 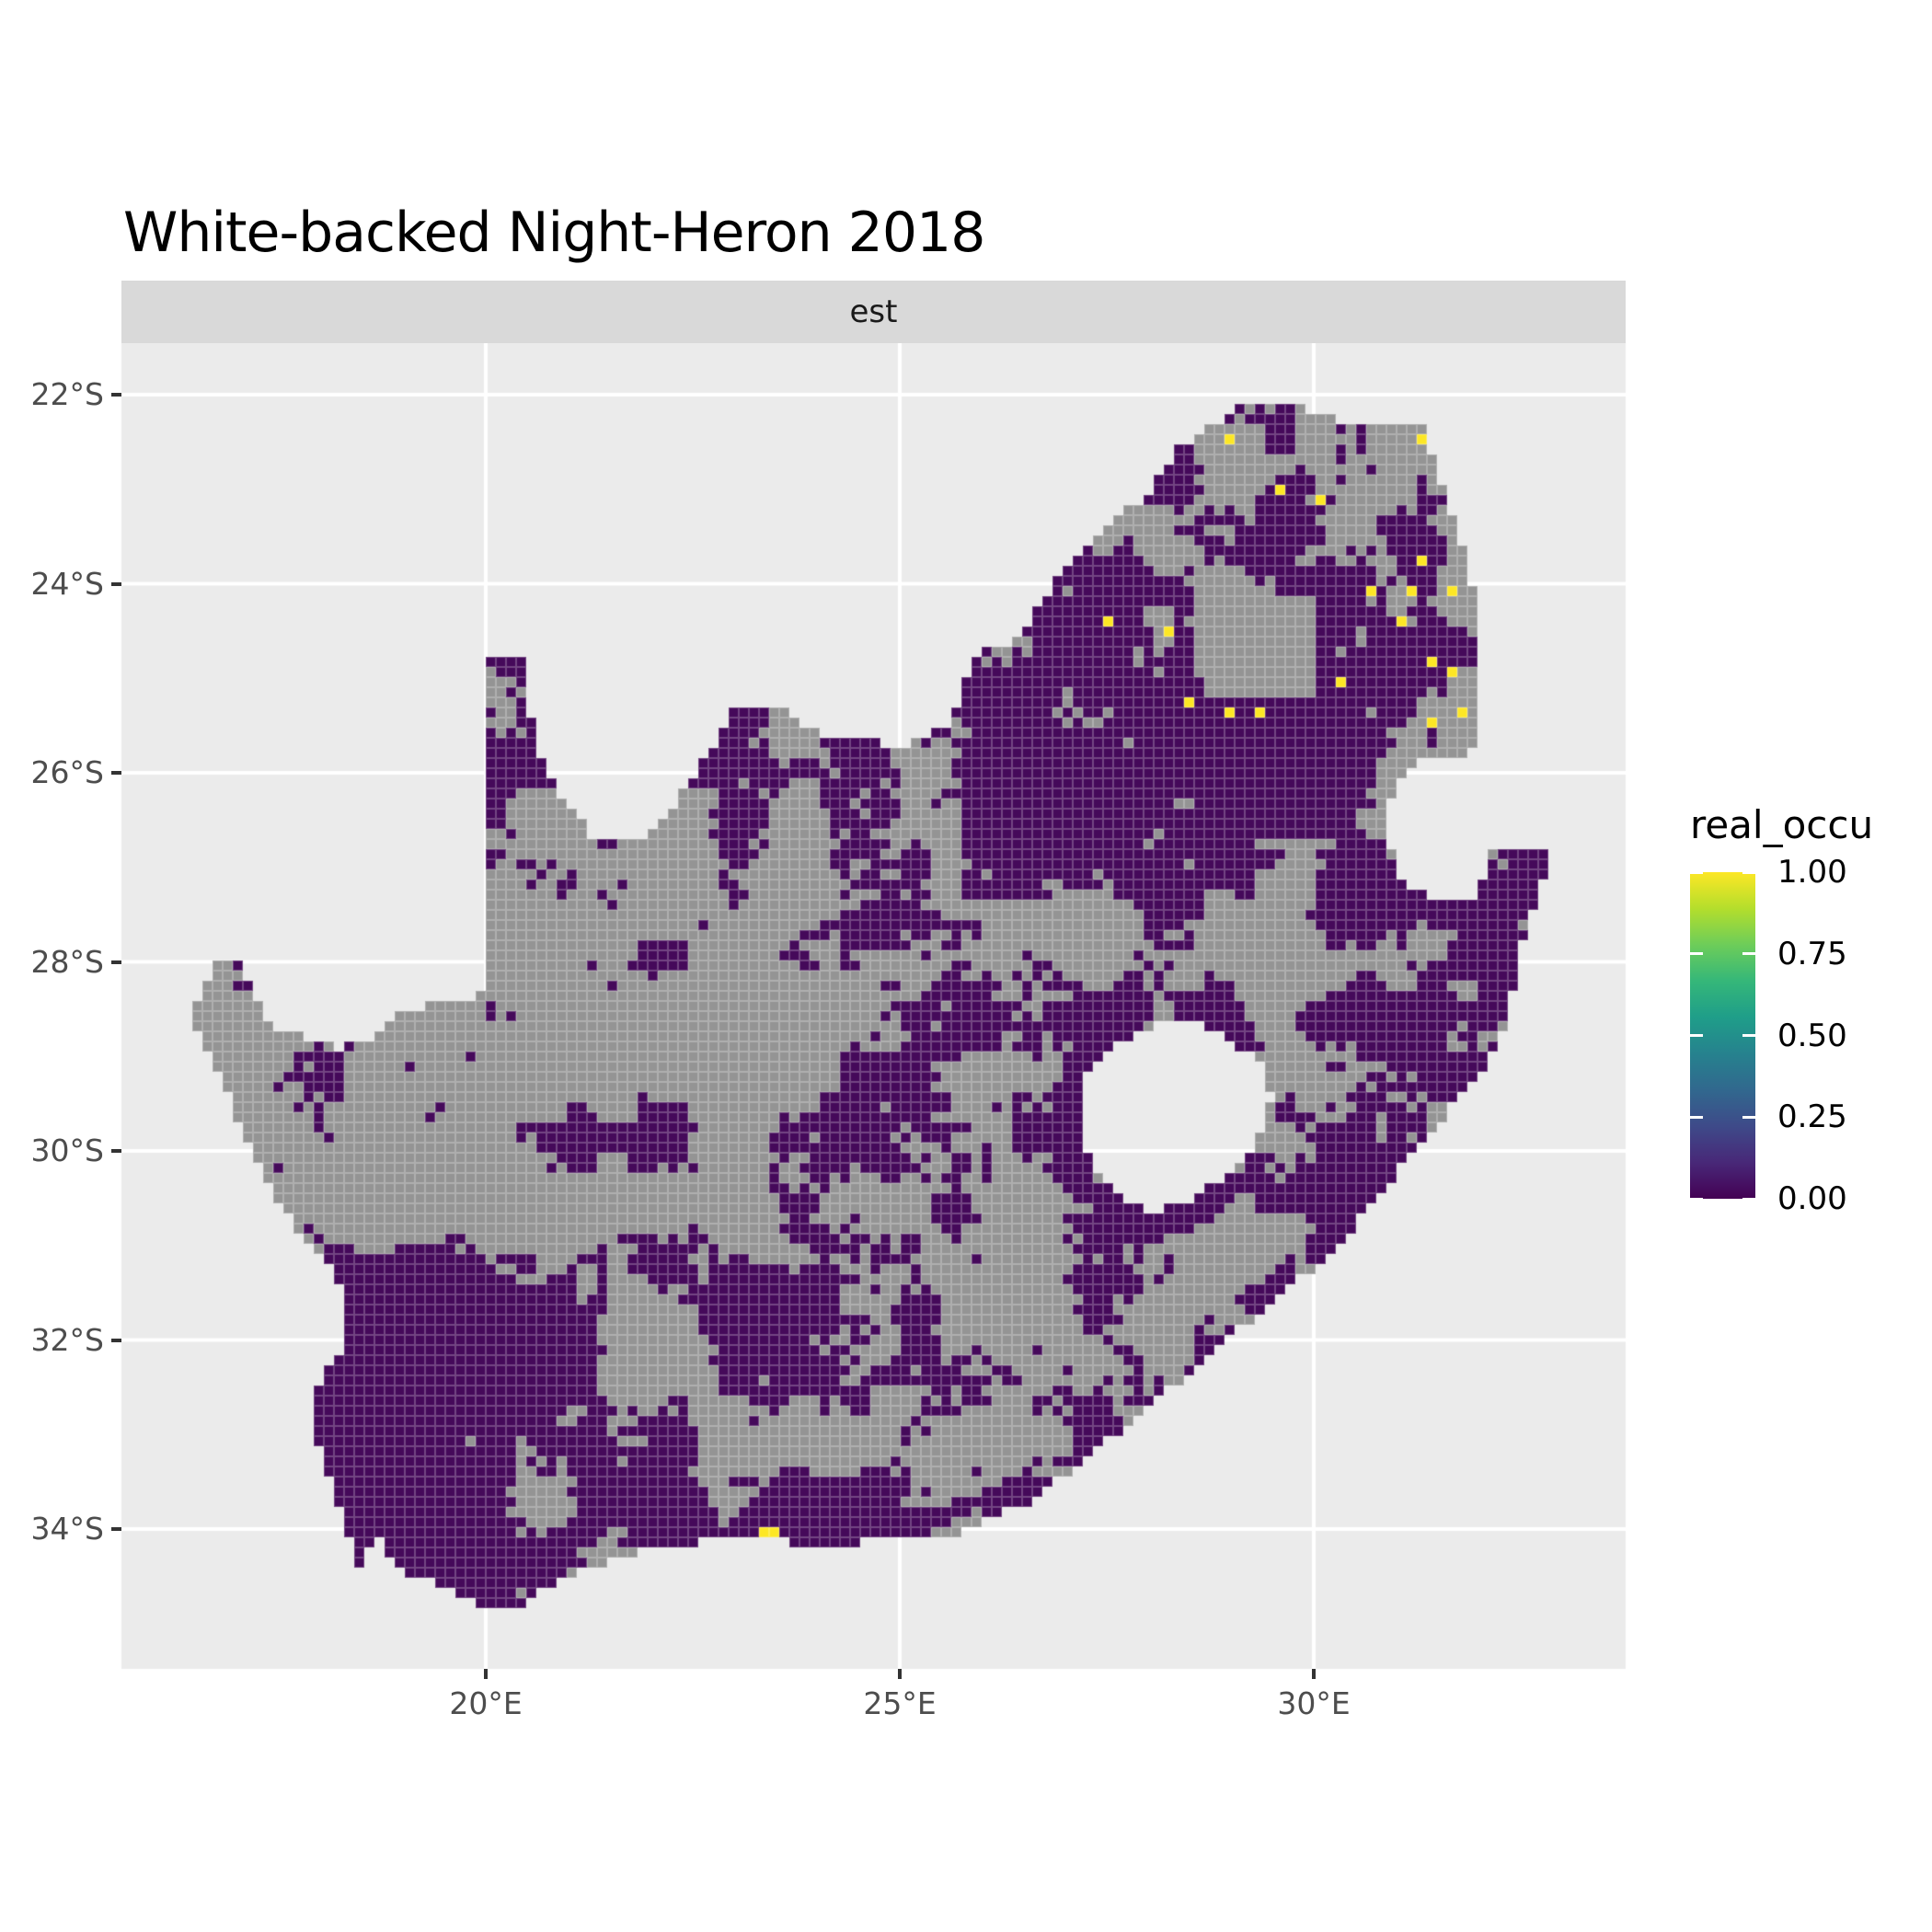 I want to click on legend-tick-label: 1.00, so click(x=1812, y=872).